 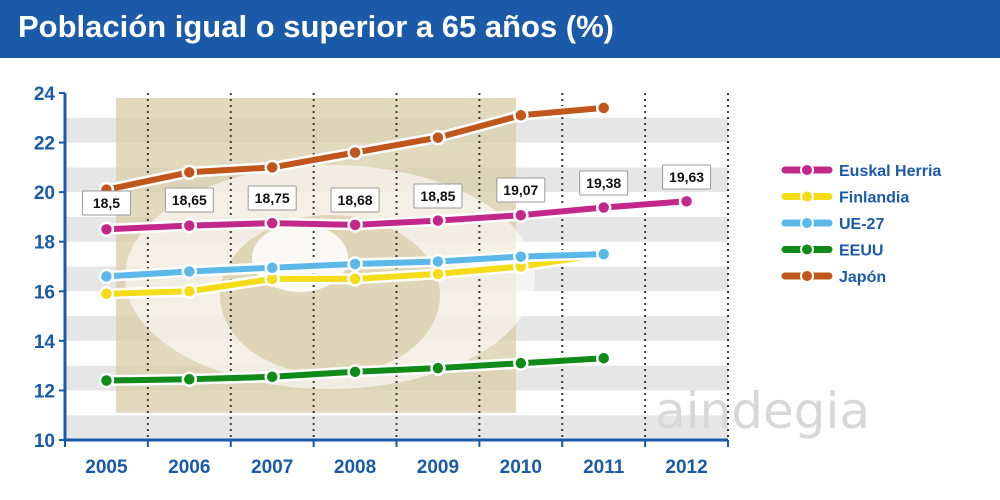 What do you see at coordinates (189, 467) in the screenshot?
I see `x-tick-label: 2006` at bounding box center [189, 467].